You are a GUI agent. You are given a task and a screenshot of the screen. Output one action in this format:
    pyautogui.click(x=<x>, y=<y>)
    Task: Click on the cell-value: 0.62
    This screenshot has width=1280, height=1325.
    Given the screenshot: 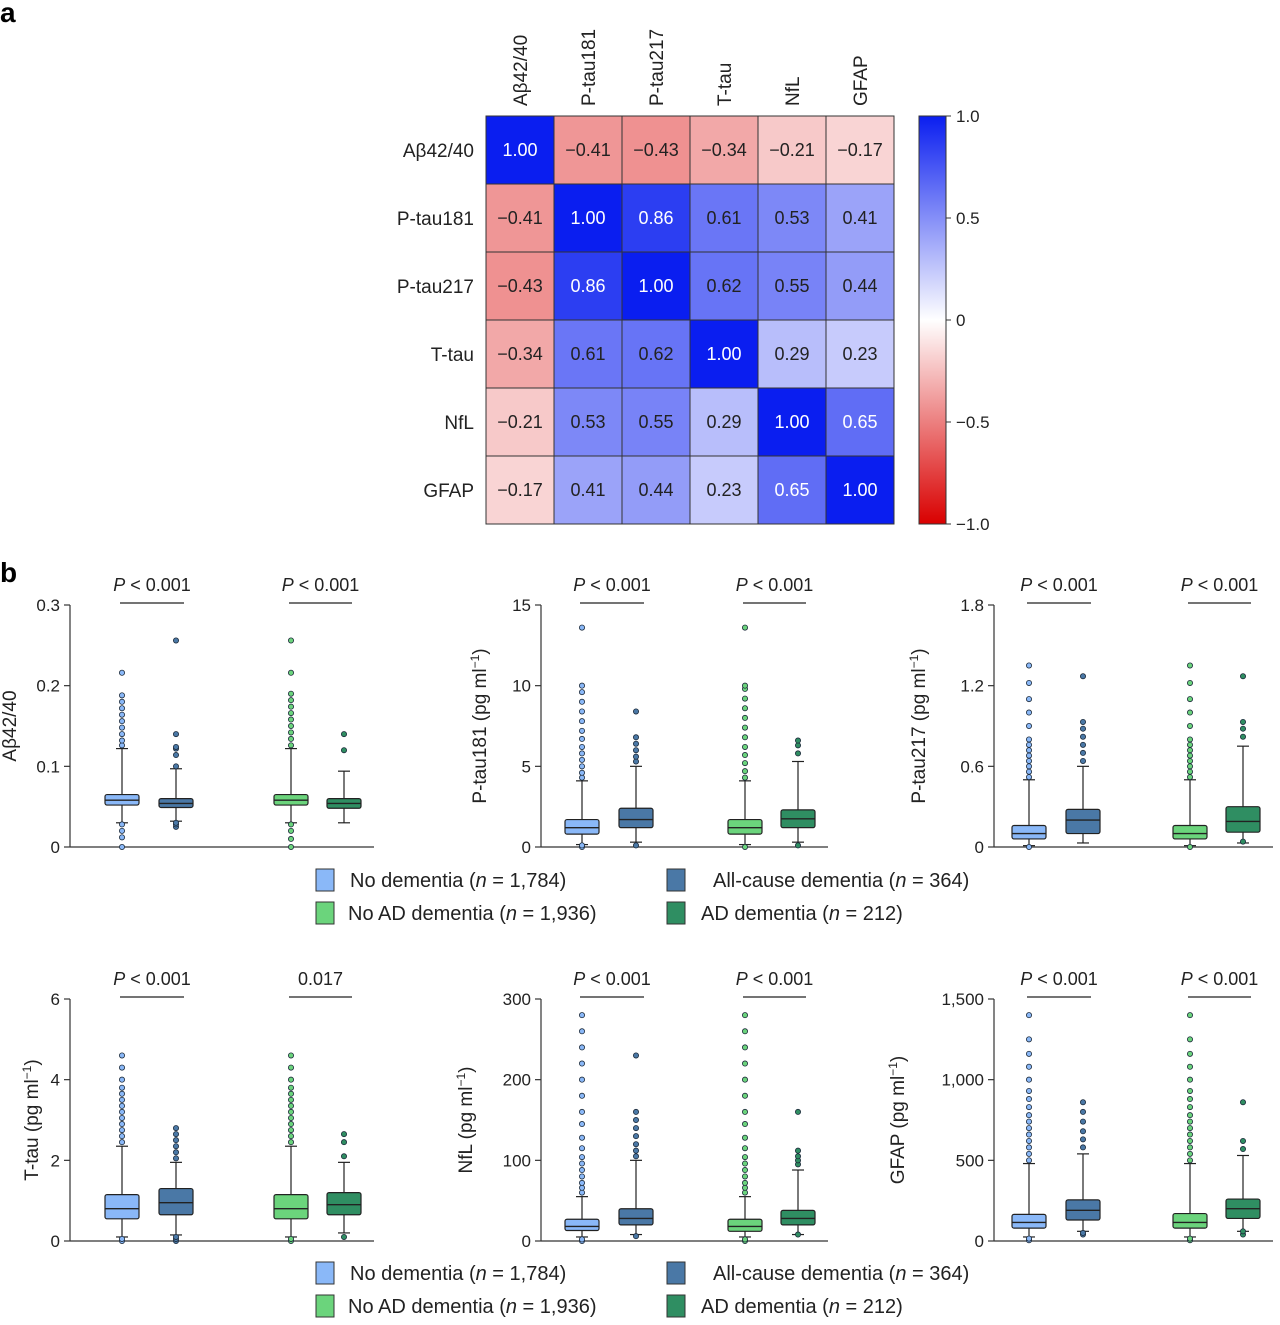 What is the action you would take?
    pyautogui.click(x=655, y=354)
    